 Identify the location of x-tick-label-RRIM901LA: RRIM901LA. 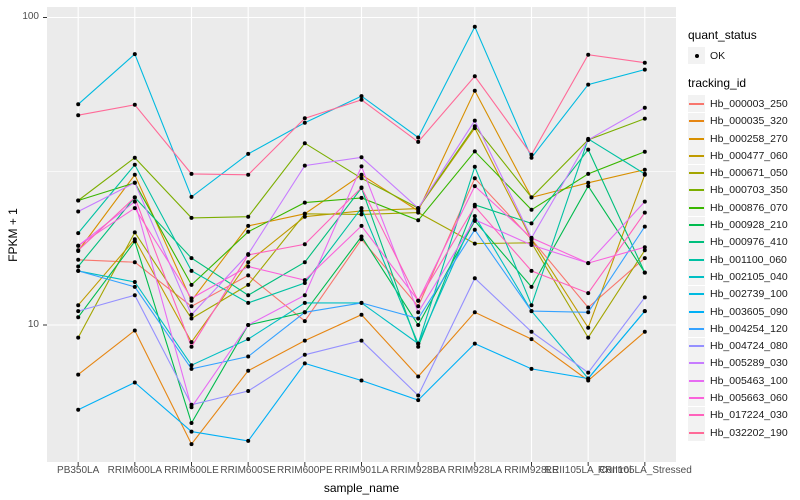
(361, 470).